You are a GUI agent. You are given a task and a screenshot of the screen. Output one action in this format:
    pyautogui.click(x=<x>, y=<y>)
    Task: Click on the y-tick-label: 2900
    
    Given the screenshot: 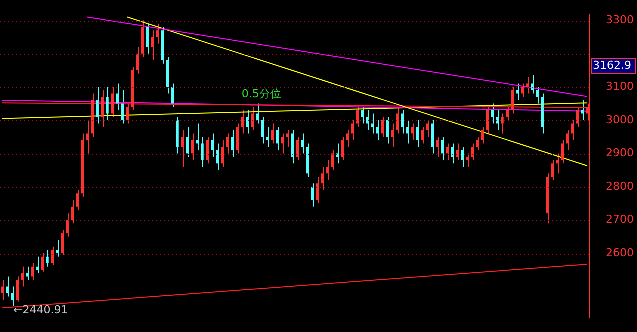 What is the action you would take?
    pyautogui.click(x=620, y=153)
    